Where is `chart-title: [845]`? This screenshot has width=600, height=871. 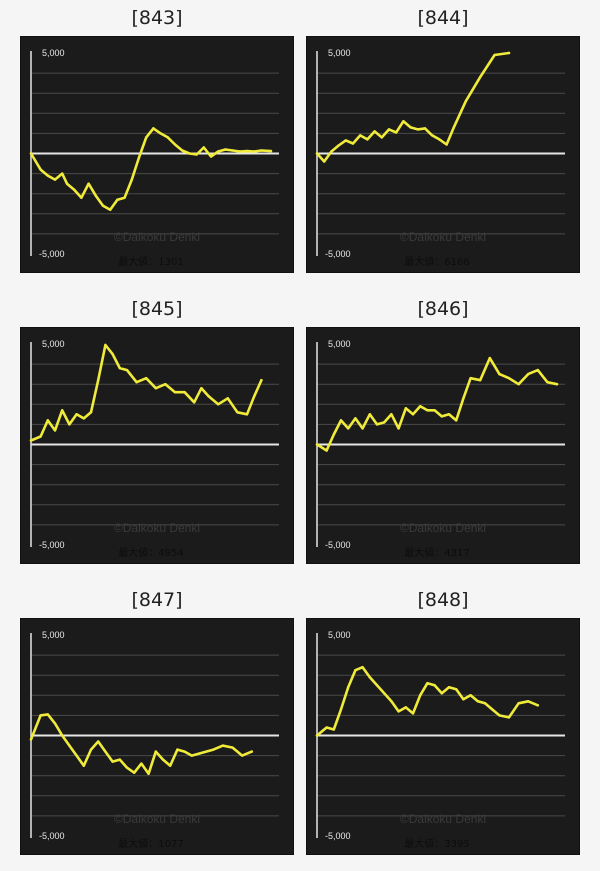
chart-title: [845] is located at coordinates (157, 309).